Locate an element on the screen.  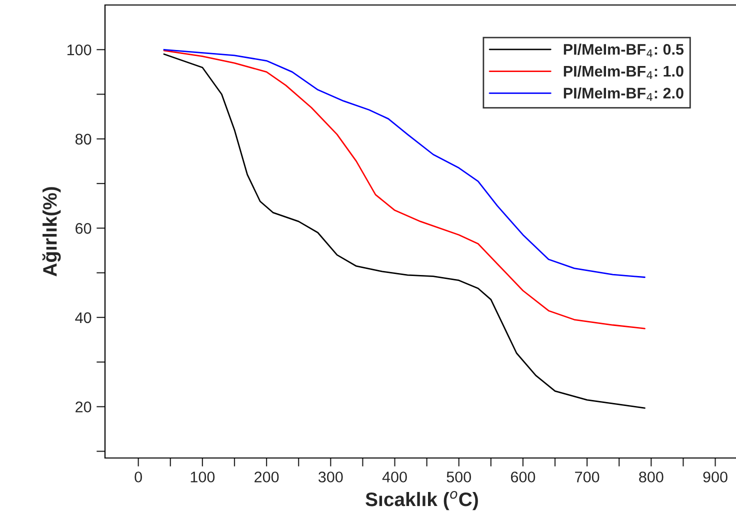
x-tick-label: 600 is located at coordinates (523, 477).